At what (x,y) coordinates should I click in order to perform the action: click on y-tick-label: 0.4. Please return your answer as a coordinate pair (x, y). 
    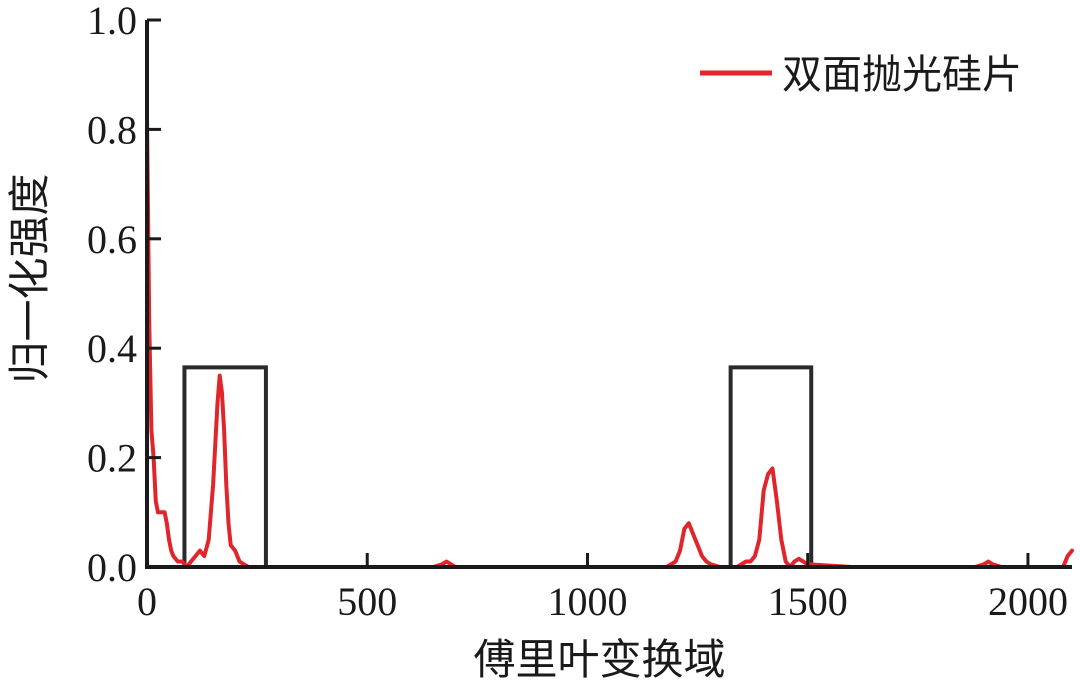
    Looking at the image, I should click on (112, 348).